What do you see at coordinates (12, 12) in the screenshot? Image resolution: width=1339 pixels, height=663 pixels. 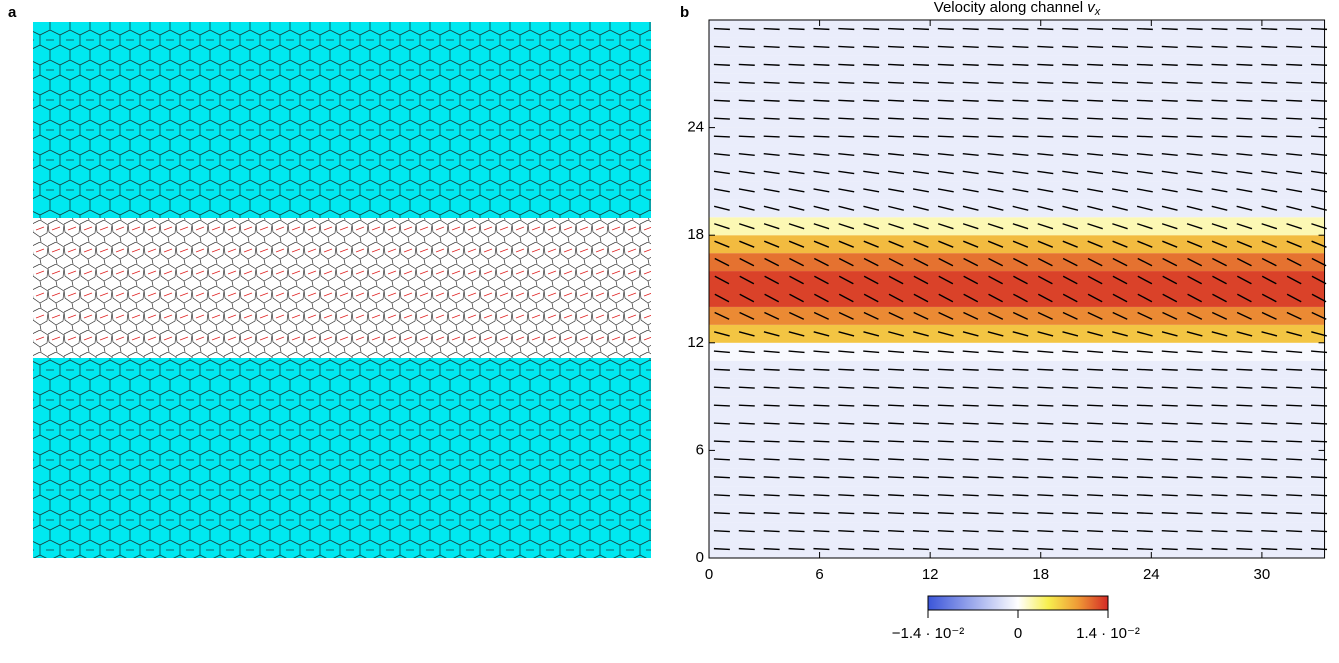 I see `panel-label: a` at bounding box center [12, 12].